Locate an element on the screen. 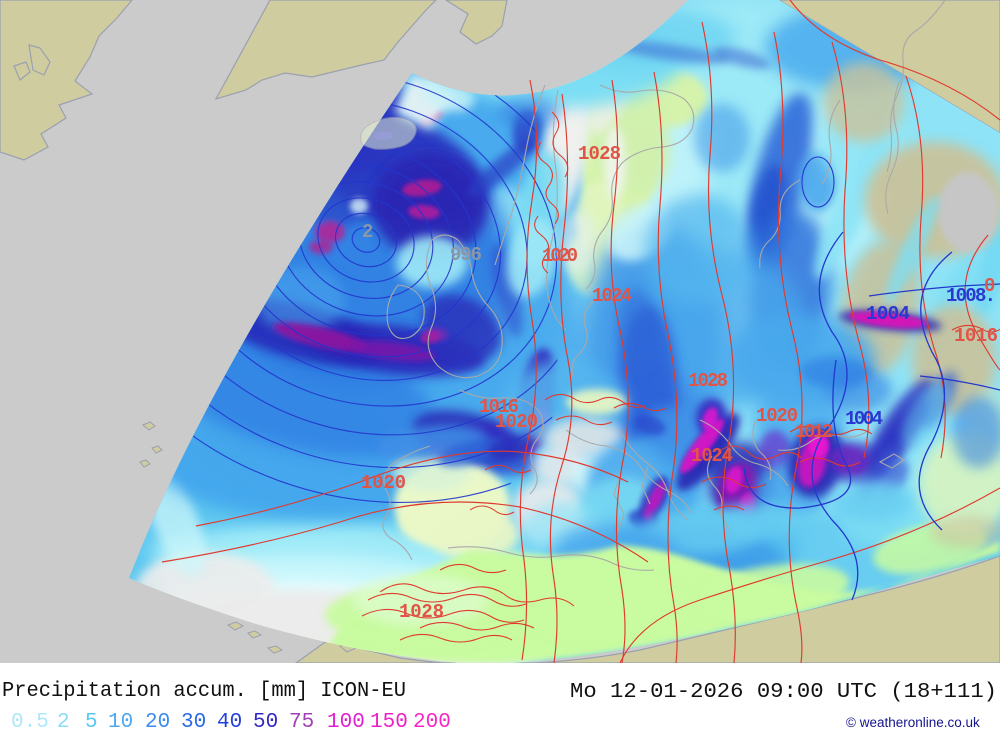  svg-text: 10 is located at coordinates (120, 722).